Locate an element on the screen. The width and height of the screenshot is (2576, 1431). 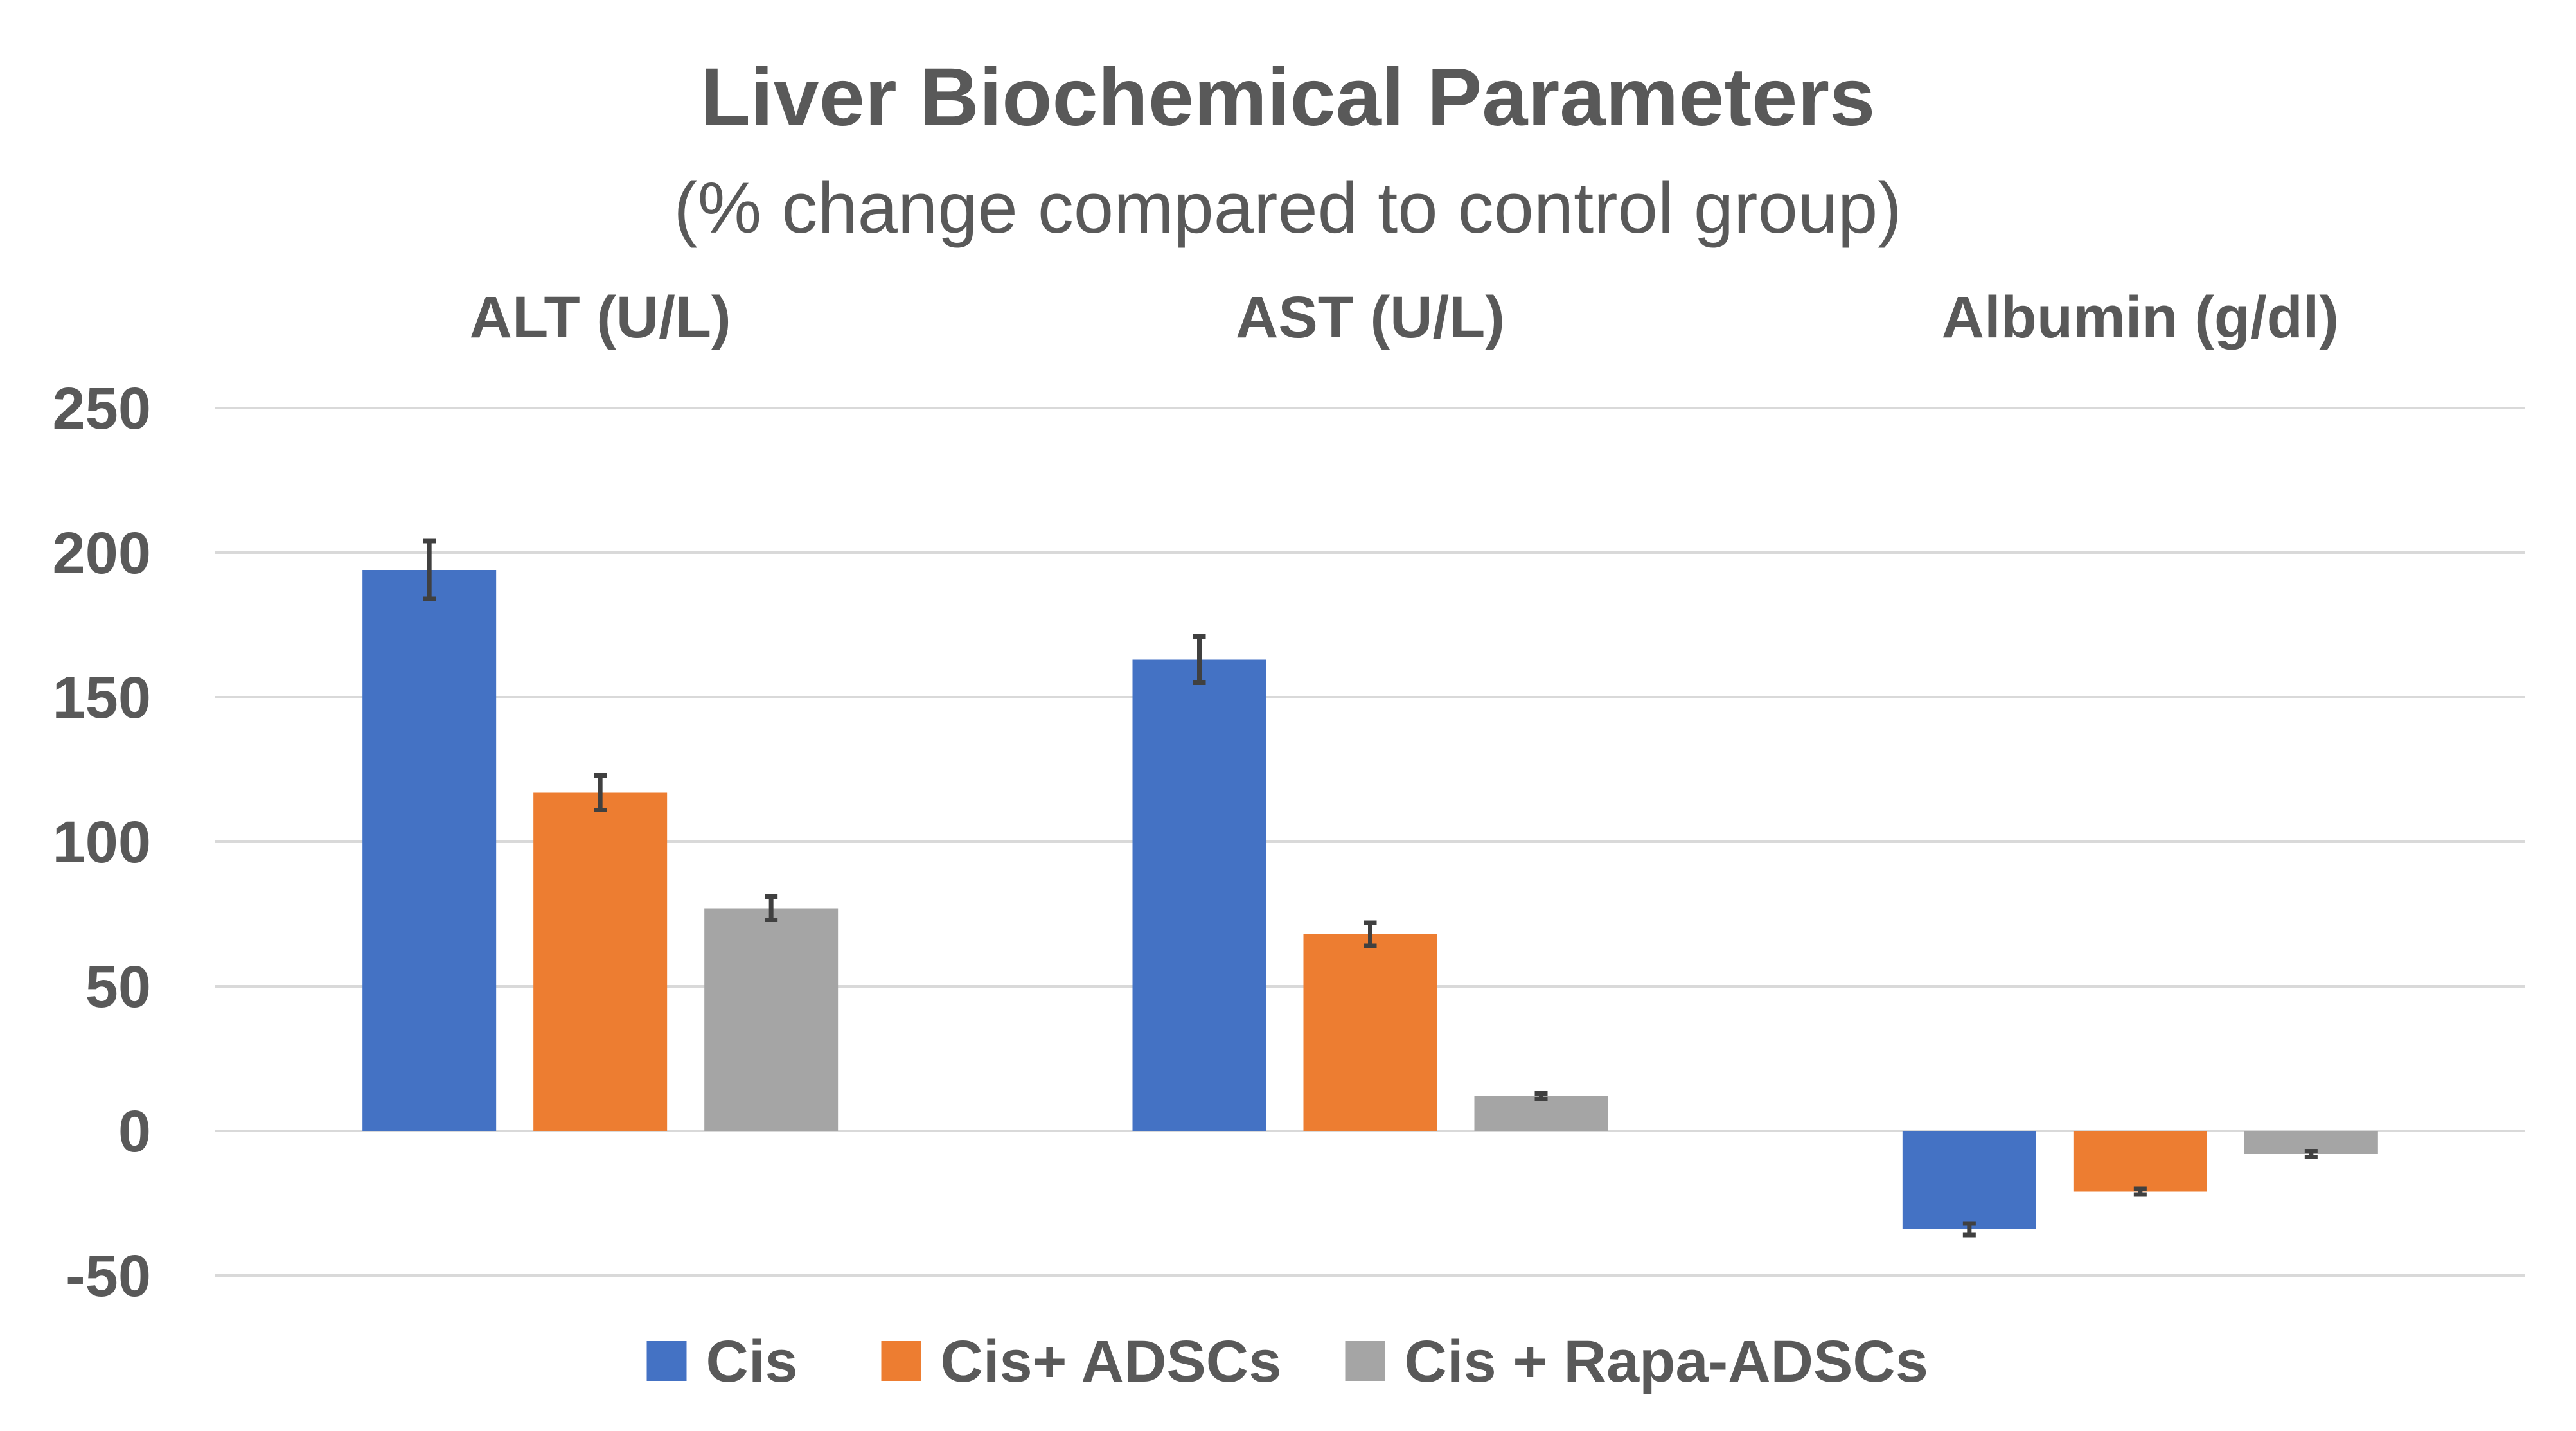
y-tick-label: 150 is located at coordinates (103, 698).